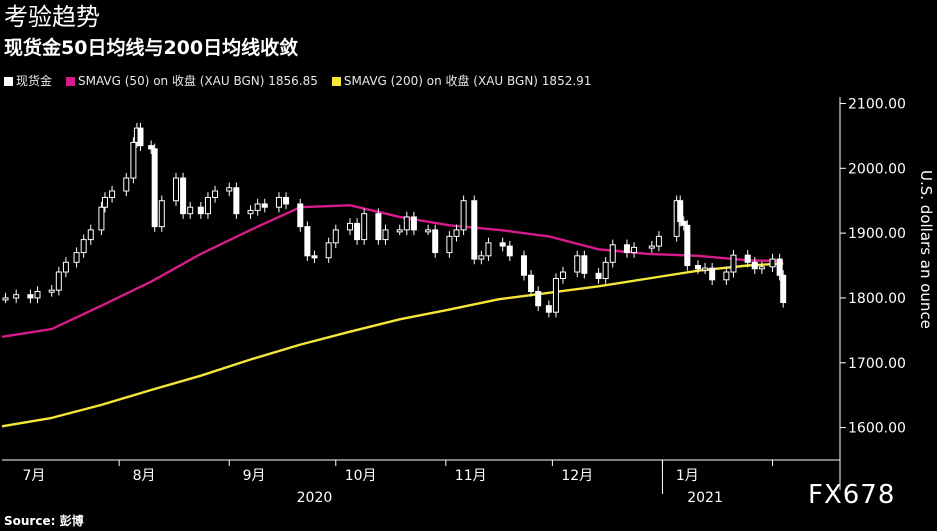  Describe the element at coordinates (877, 169) in the screenshot. I see `y-tick-label-4: 2000.00` at that location.